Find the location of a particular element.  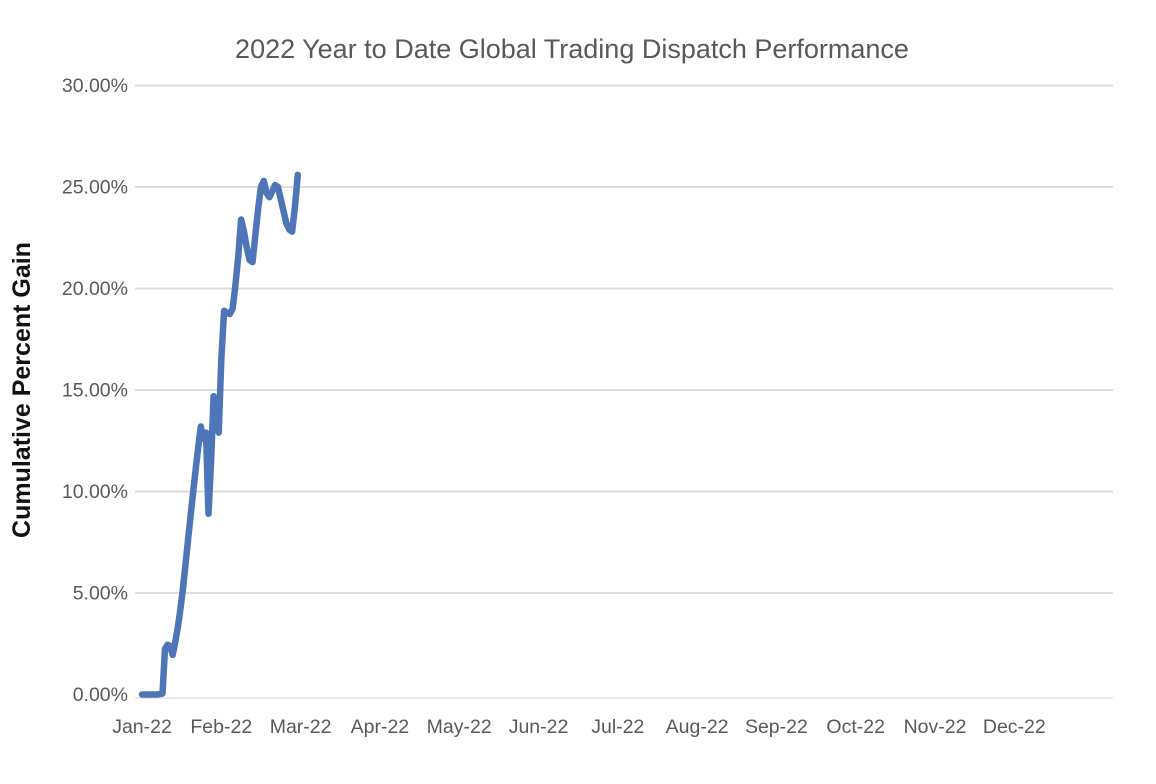

x-tick-label: Mar-22 is located at coordinates (301, 727).